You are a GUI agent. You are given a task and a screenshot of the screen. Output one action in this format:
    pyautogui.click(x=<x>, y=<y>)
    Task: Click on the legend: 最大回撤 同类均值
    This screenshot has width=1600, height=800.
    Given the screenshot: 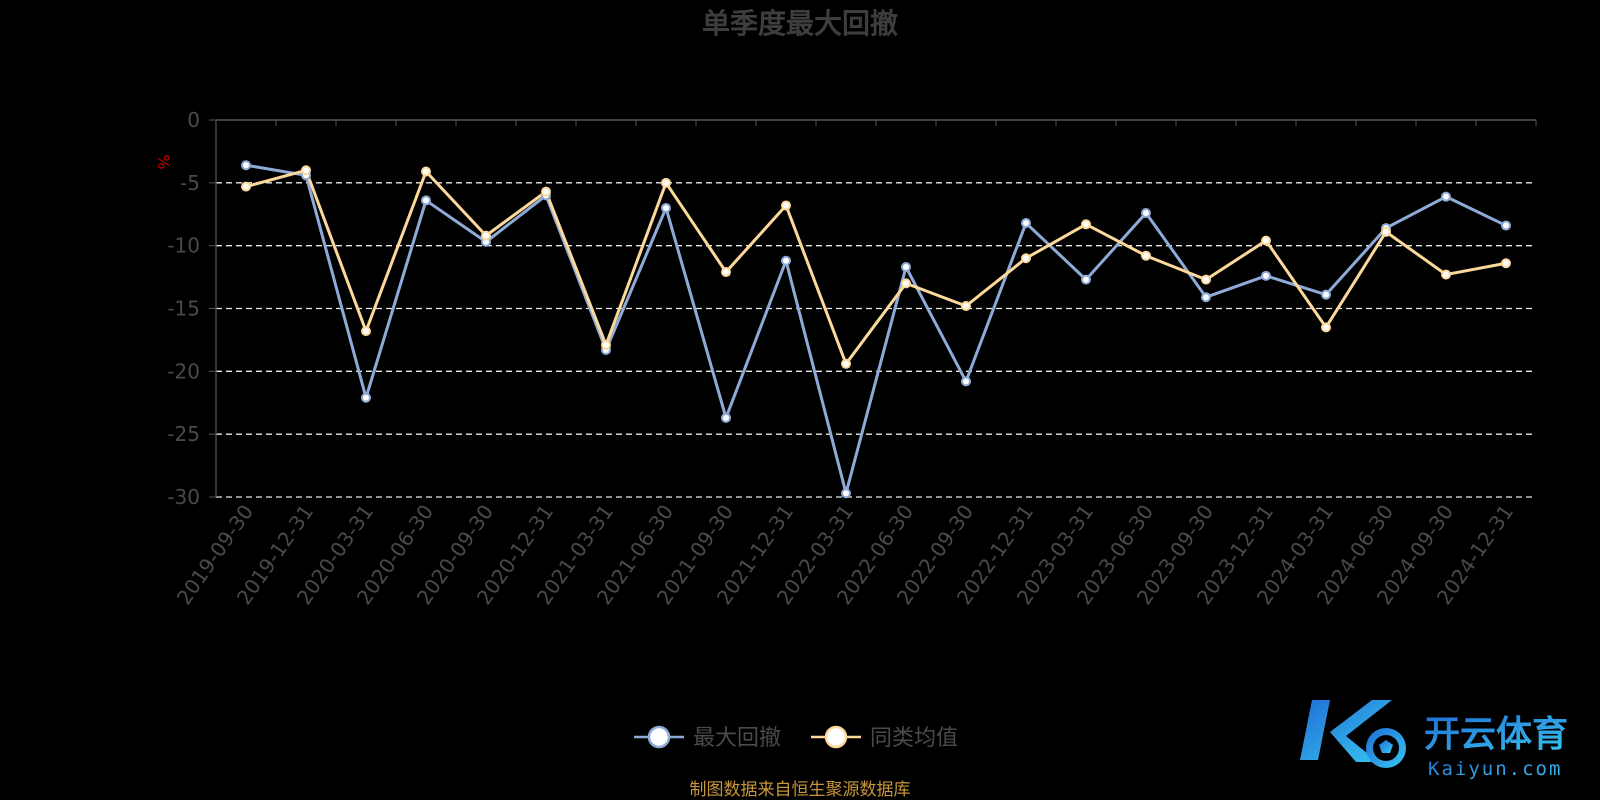 What is the action you would take?
    pyautogui.click(x=796, y=738)
    